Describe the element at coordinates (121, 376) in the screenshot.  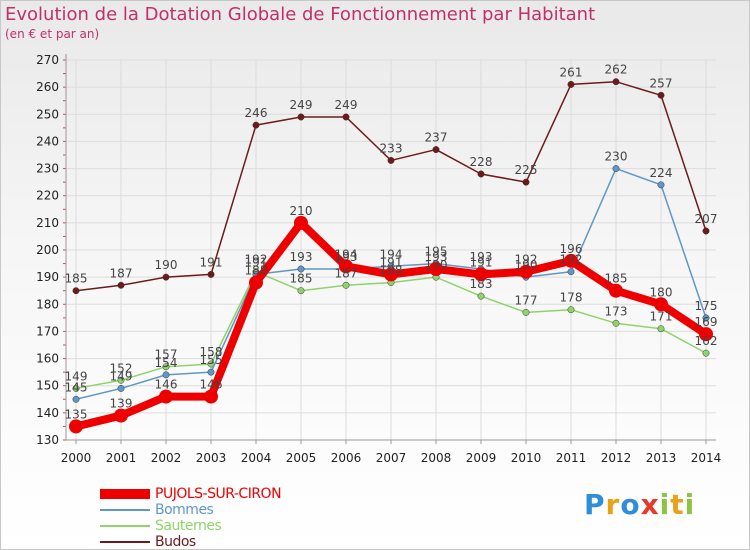
I see `data-label-bommes: 149` at that location.